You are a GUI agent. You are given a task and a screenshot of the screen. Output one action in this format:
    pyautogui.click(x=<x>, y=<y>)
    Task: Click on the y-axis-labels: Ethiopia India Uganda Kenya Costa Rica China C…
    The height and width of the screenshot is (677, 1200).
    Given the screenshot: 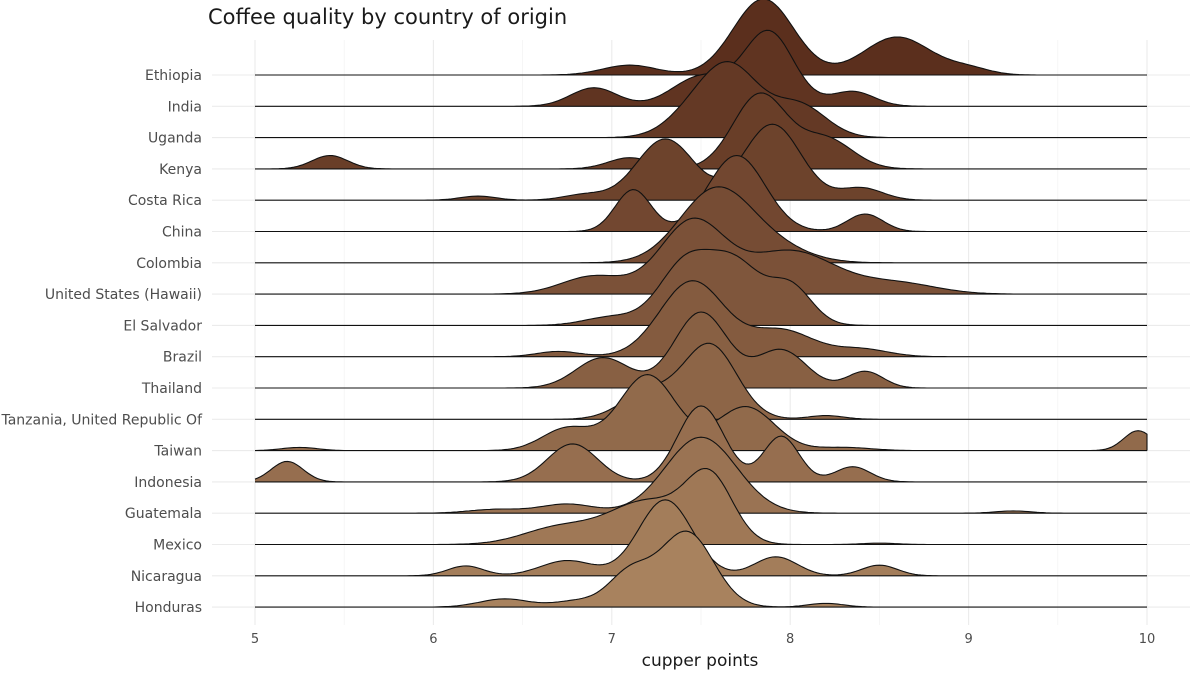 What is the action you would take?
    pyautogui.click(x=101, y=342)
    